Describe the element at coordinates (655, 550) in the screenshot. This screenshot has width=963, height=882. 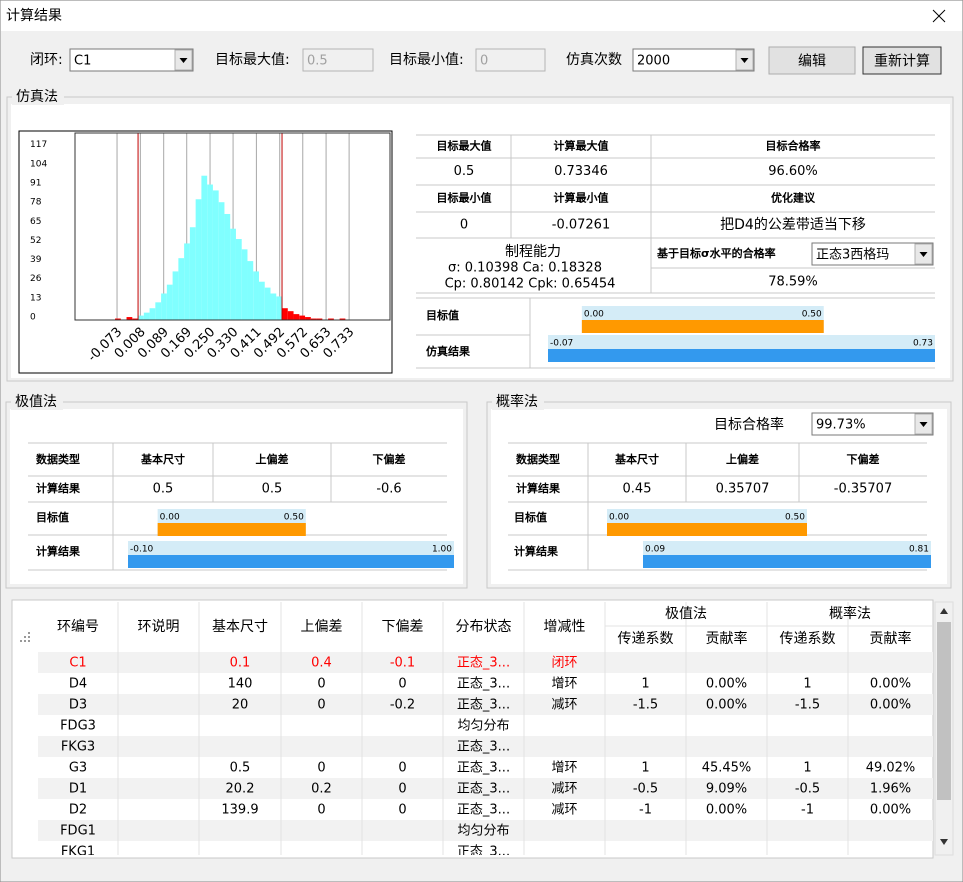
I see `range-value-label: 0.09` at that location.